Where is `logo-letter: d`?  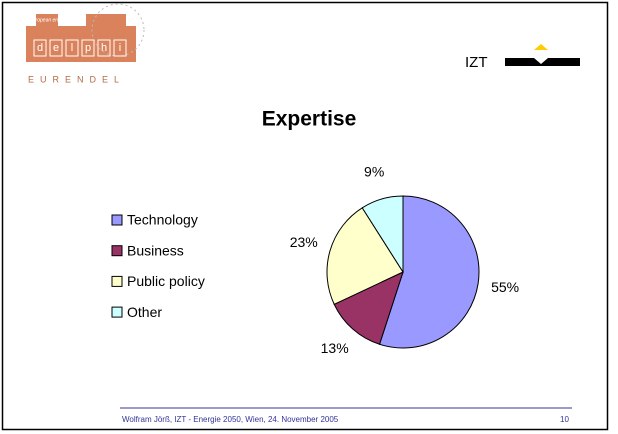 logo-letter: d is located at coordinates (40, 48).